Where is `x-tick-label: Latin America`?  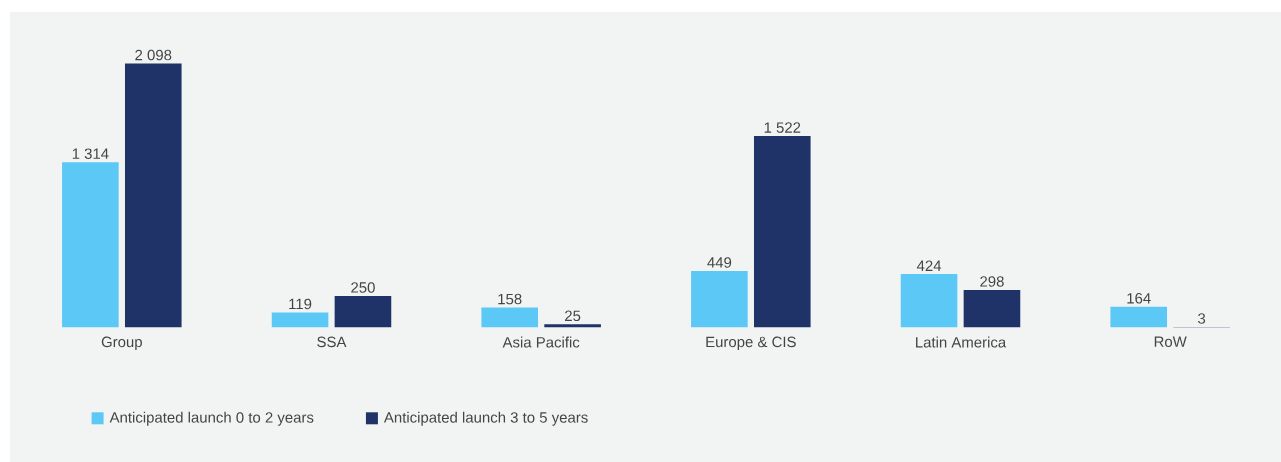 x-tick-label: Latin America is located at coordinates (961, 342).